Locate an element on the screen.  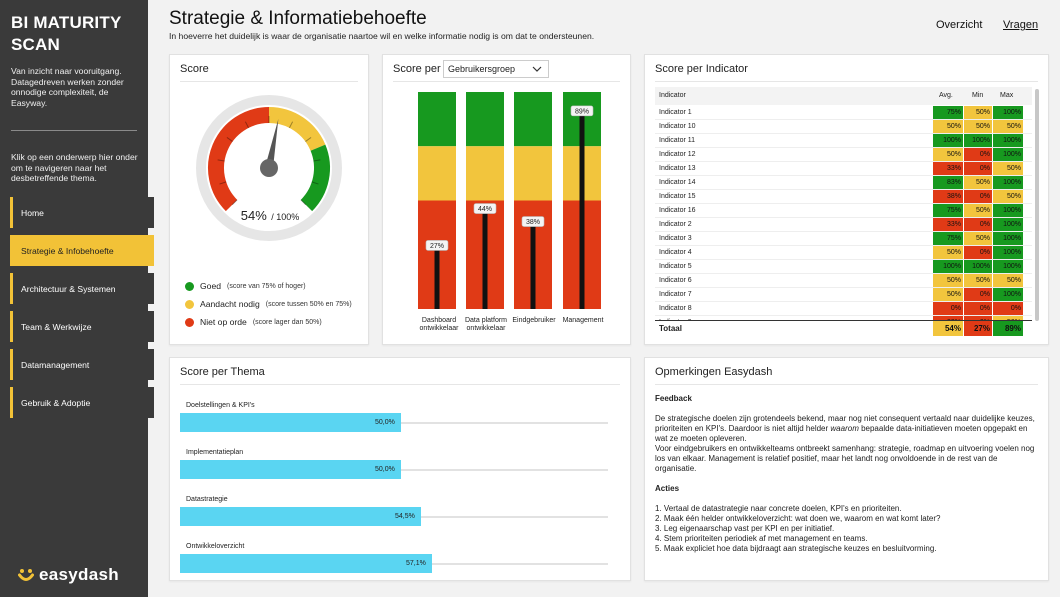
sidebar-item-label: Strategie & Infobehoefte is located at coordinates (67, 250).